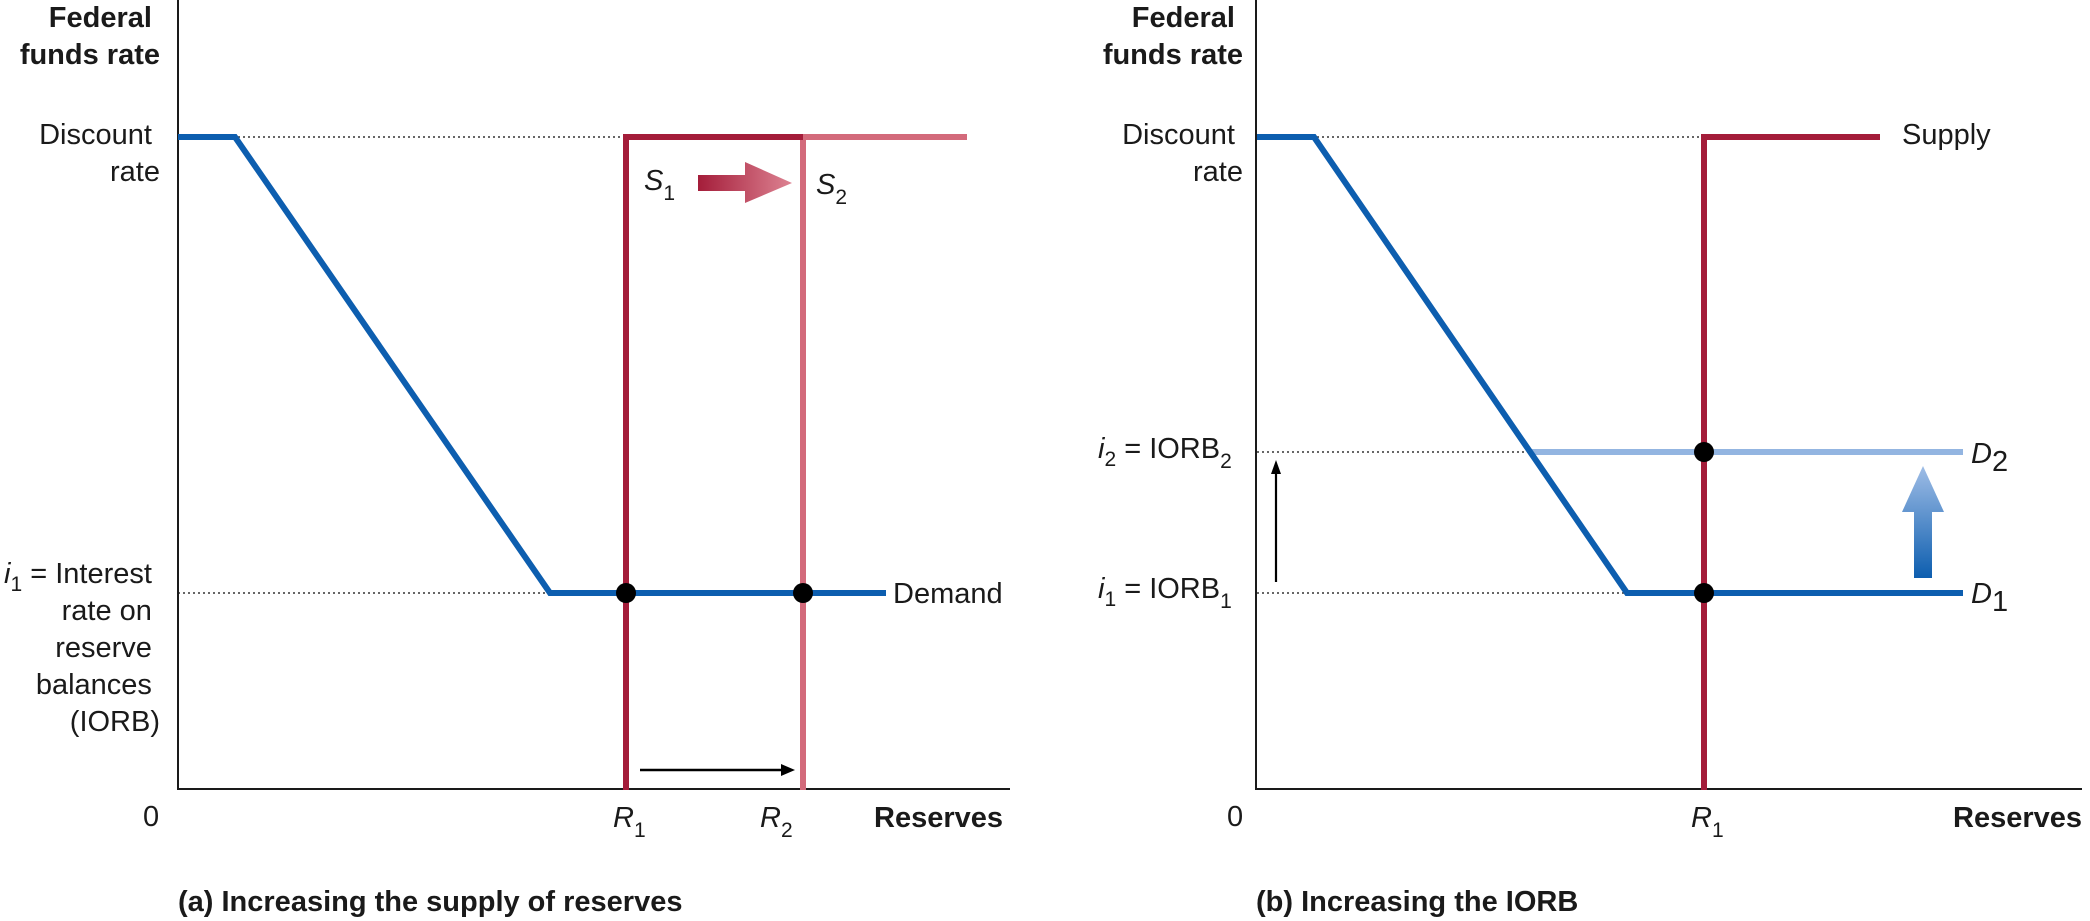 The image size is (2090, 921). What do you see at coordinates (659, 185) in the screenshot?
I see `supply-label-s1: S1` at bounding box center [659, 185].